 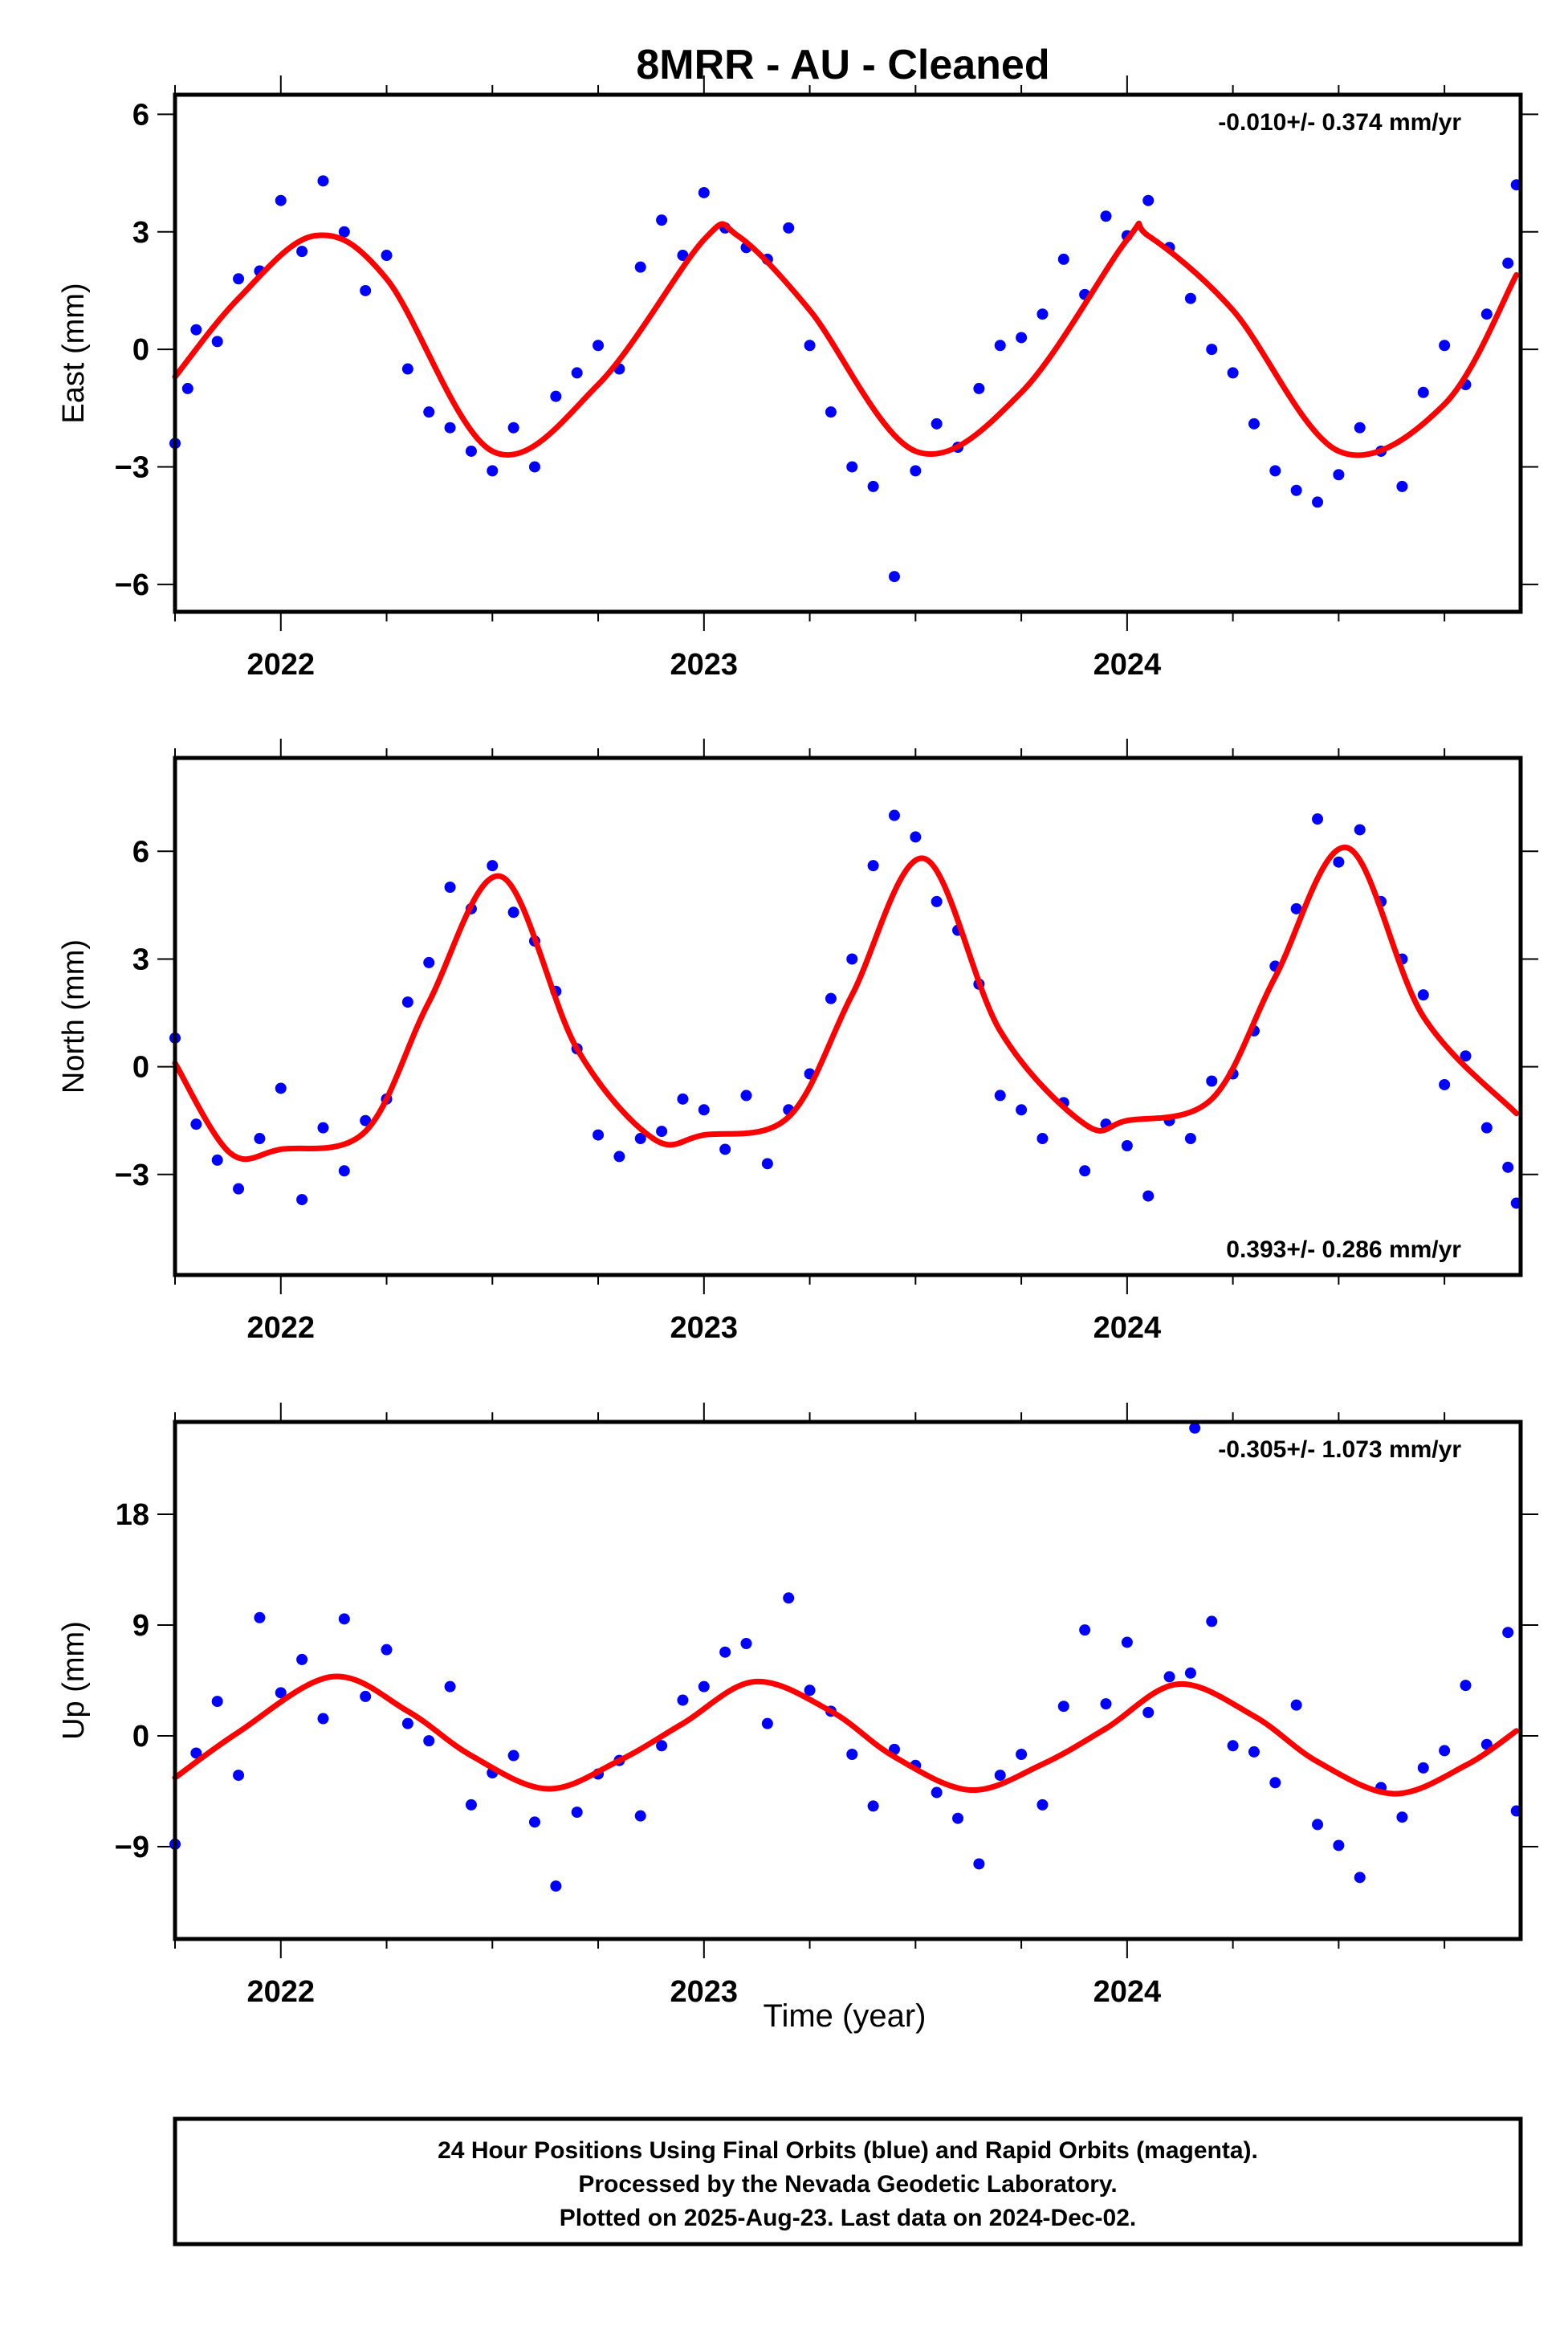 I want to click on y-tick-label: −3, so click(x=132, y=1175).